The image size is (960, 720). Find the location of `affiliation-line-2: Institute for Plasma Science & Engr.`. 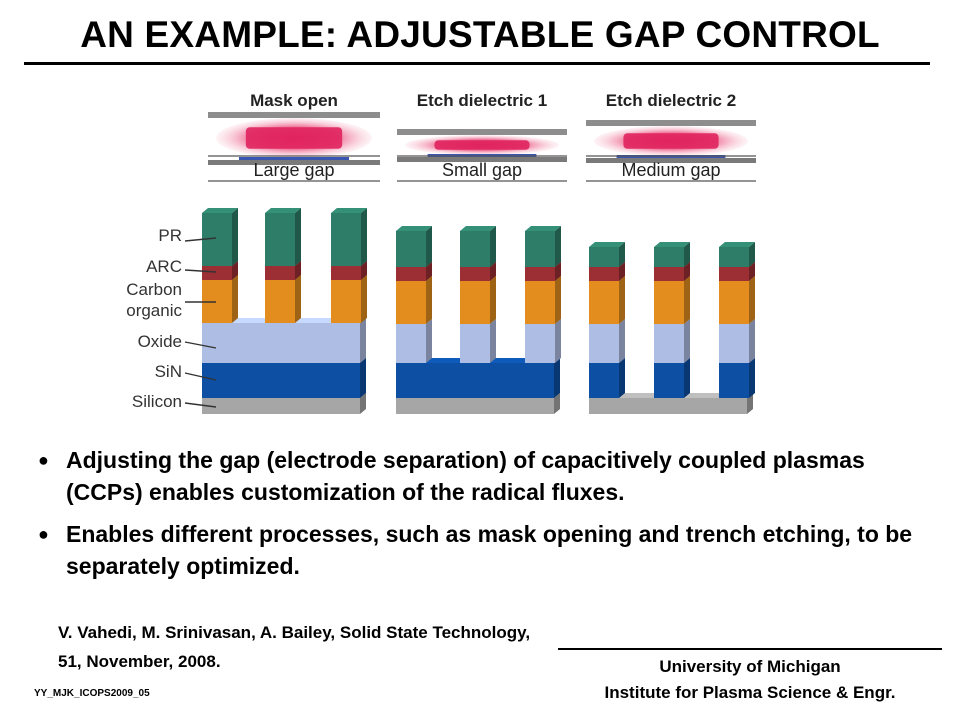

affiliation-line-2: Institute for Plasma Science & Engr. is located at coordinates (750, 692).